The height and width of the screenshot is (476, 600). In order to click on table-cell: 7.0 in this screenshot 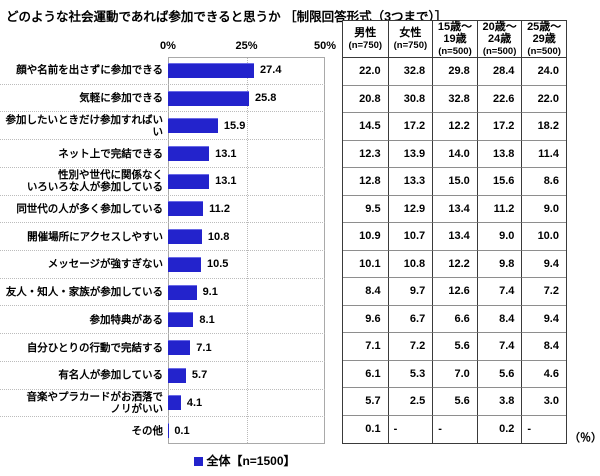, I will do `click(454, 374)`.